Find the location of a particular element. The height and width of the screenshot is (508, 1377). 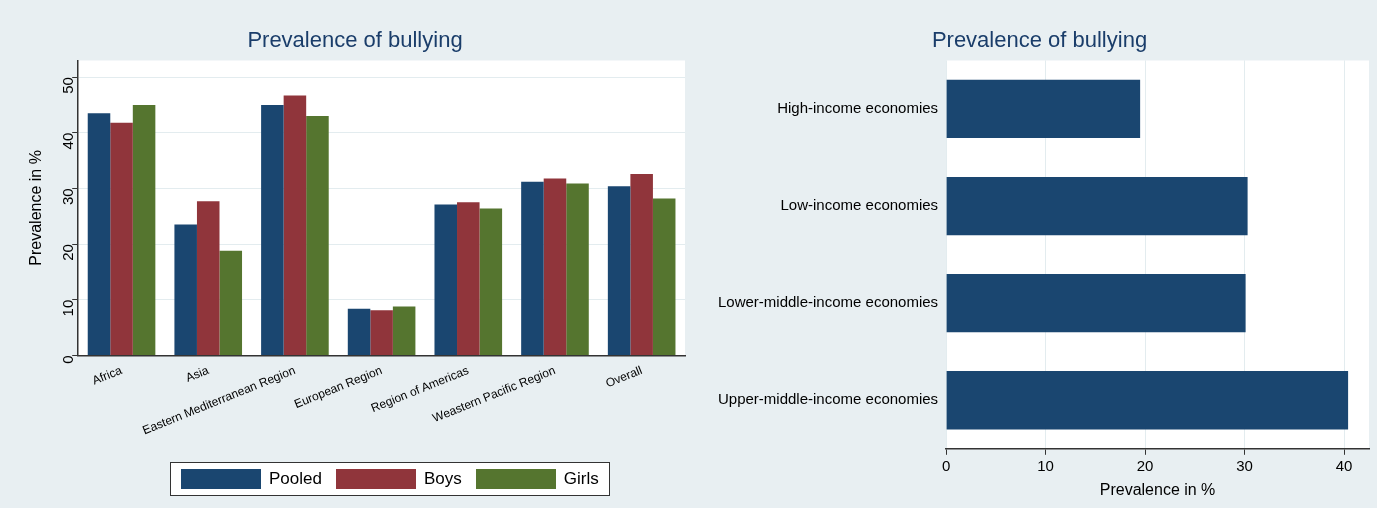

y-tick-label: 30 is located at coordinates (68, 197).